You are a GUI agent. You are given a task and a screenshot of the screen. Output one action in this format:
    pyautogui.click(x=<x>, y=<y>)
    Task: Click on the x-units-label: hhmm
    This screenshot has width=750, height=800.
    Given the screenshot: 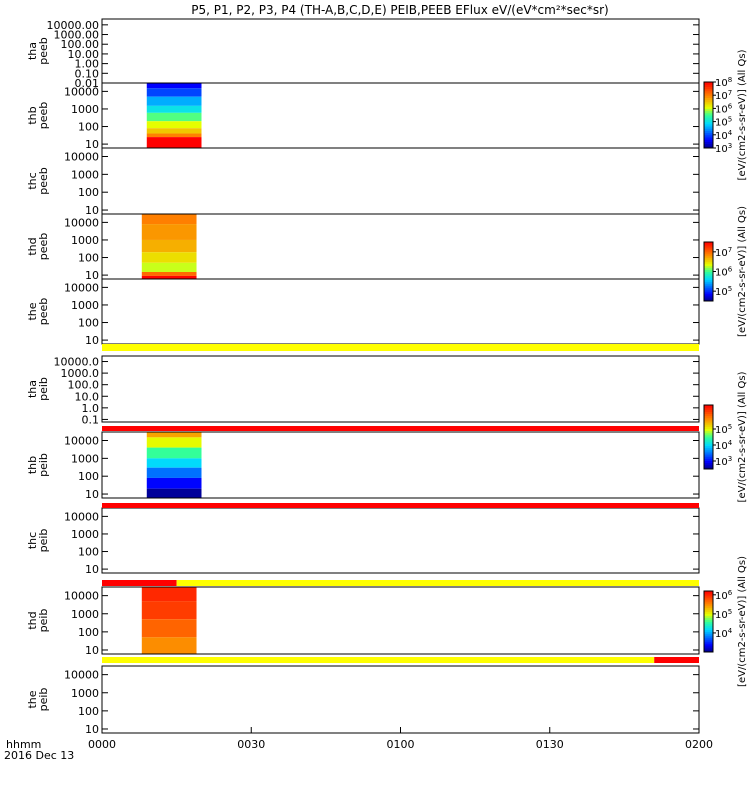 What is the action you would take?
    pyautogui.click(x=23, y=744)
    